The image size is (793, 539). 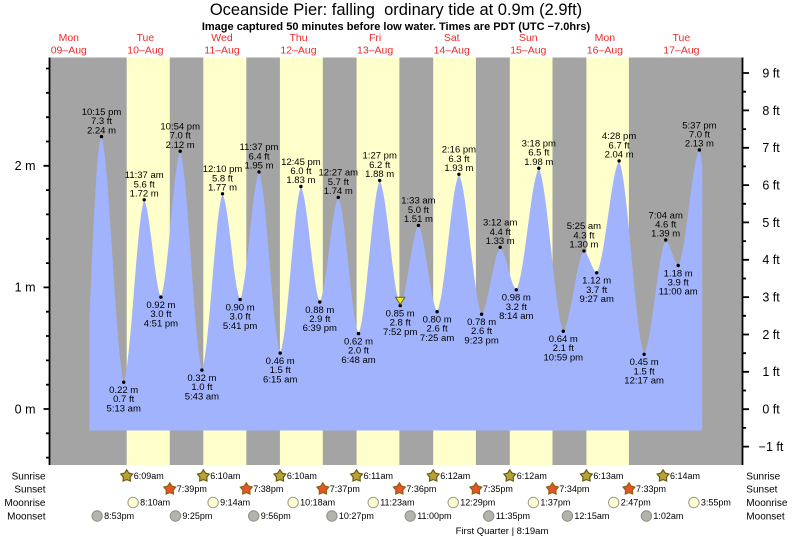 What do you see at coordinates (338, 173) in the screenshot?
I see `svg-text: 12:27 am` at bounding box center [338, 173].